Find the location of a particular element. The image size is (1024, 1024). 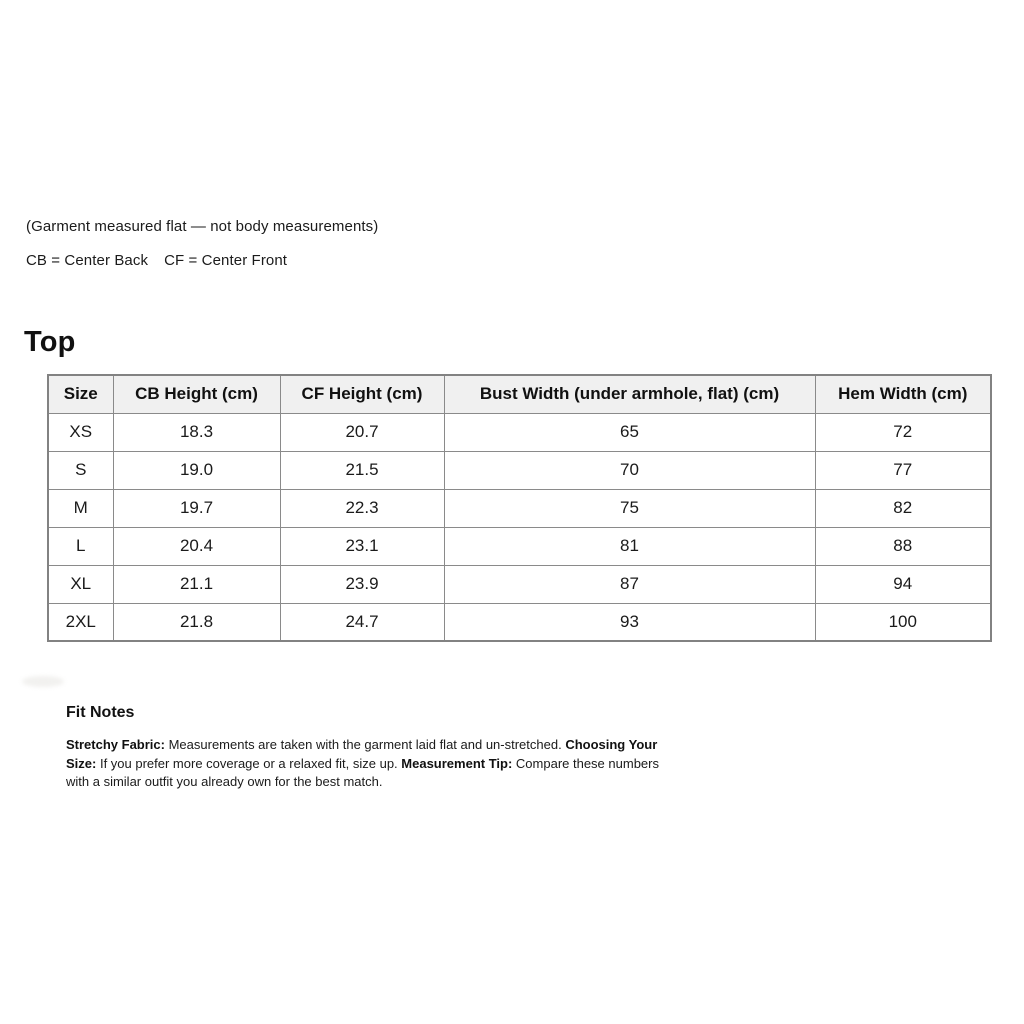

table-row: XL 21.1 23.9 87 94 is located at coordinates (519, 584).